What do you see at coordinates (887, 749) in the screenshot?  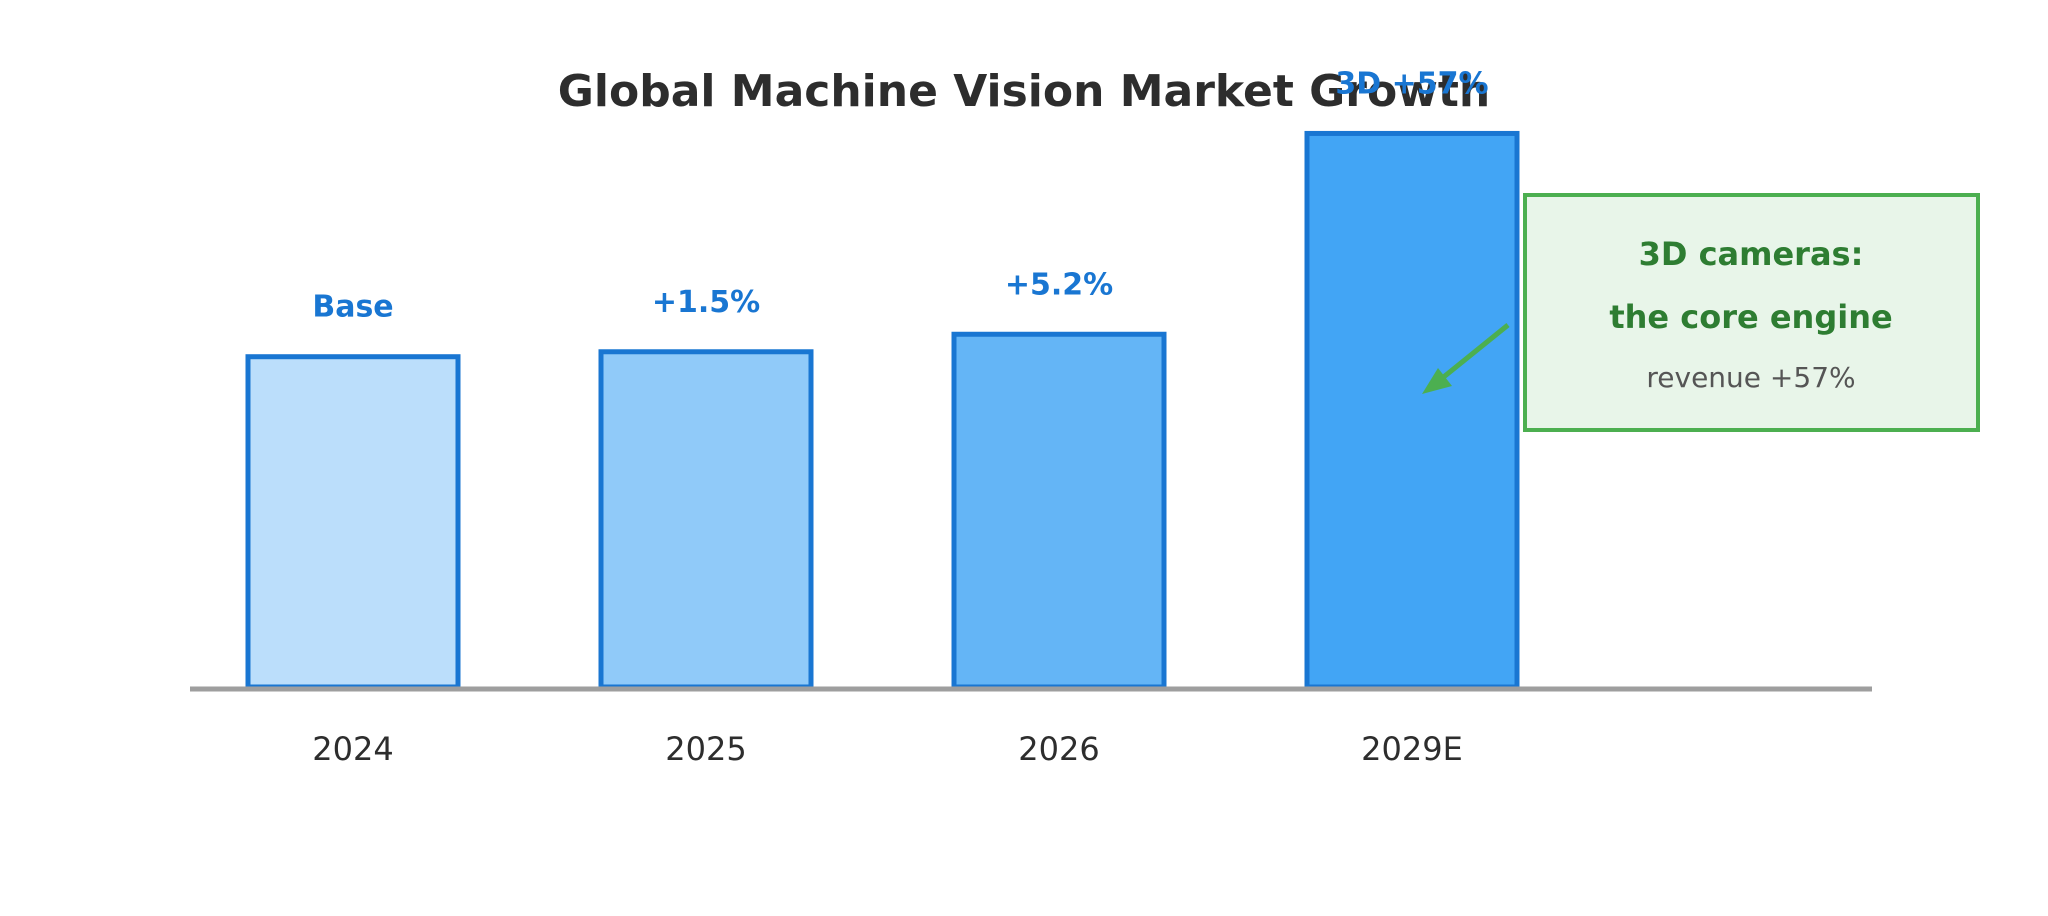 I see `x-tick-labels: 2024 2025 2026 2029E` at bounding box center [887, 749].